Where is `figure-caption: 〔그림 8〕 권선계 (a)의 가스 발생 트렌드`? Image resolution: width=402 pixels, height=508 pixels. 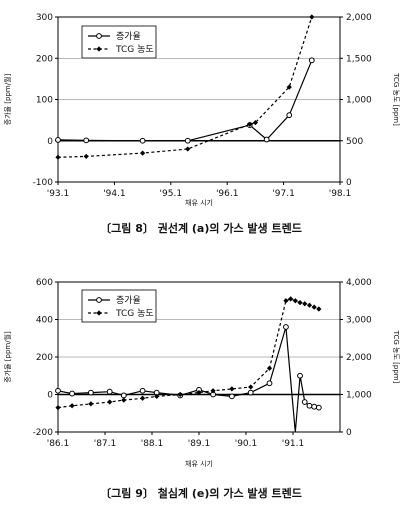 figure-caption: 〔그림 8〕 권선계 (a)의 가스 발생 트렌드 is located at coordinates (201, 228).